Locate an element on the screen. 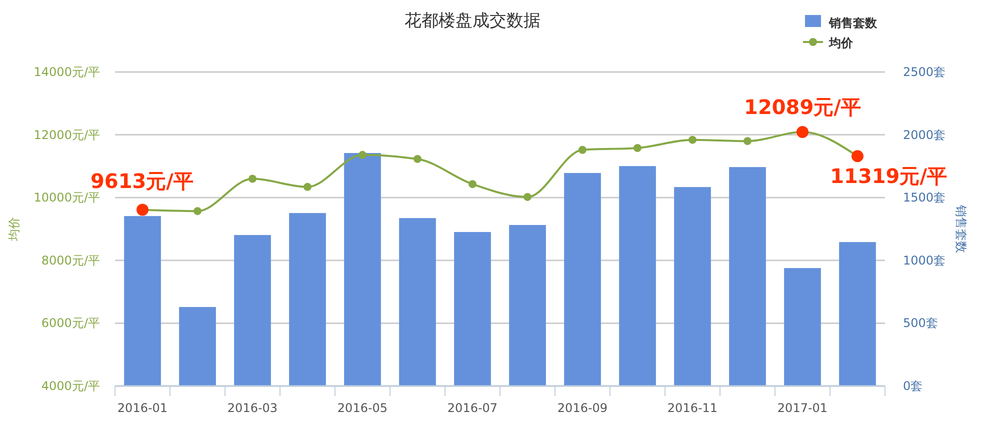  x-tick-label: 2016-01 is located at coordinates (142, 408).